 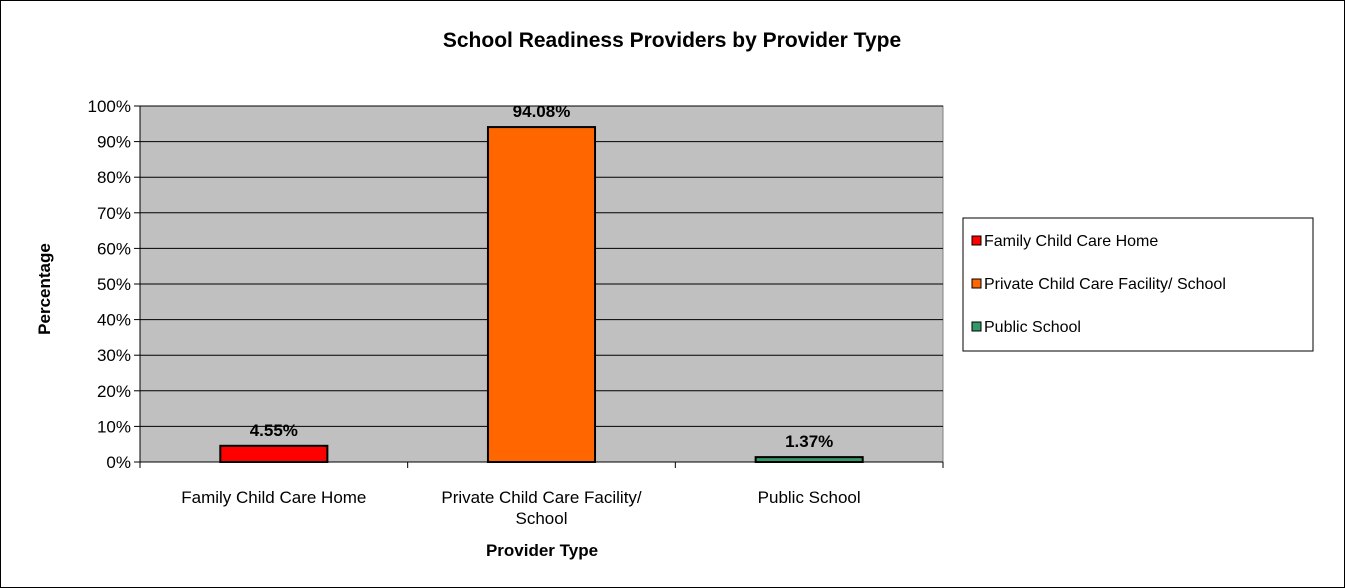 I want to click on y-tick-label: 100%, so click(x=109, y=106).